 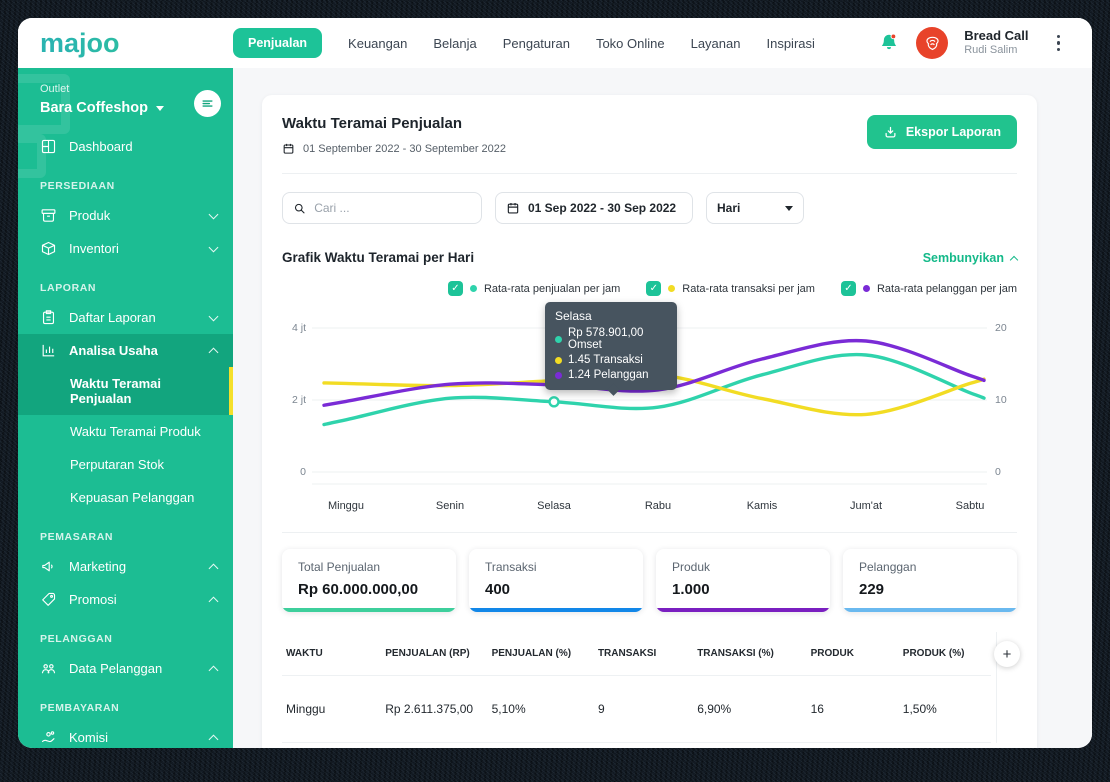 What do you see at coordinates (80, 708) in the screenshot?
I see `sidebar-section-pembayaran: PEMBAYARAN` at bounding box center [80, 708].